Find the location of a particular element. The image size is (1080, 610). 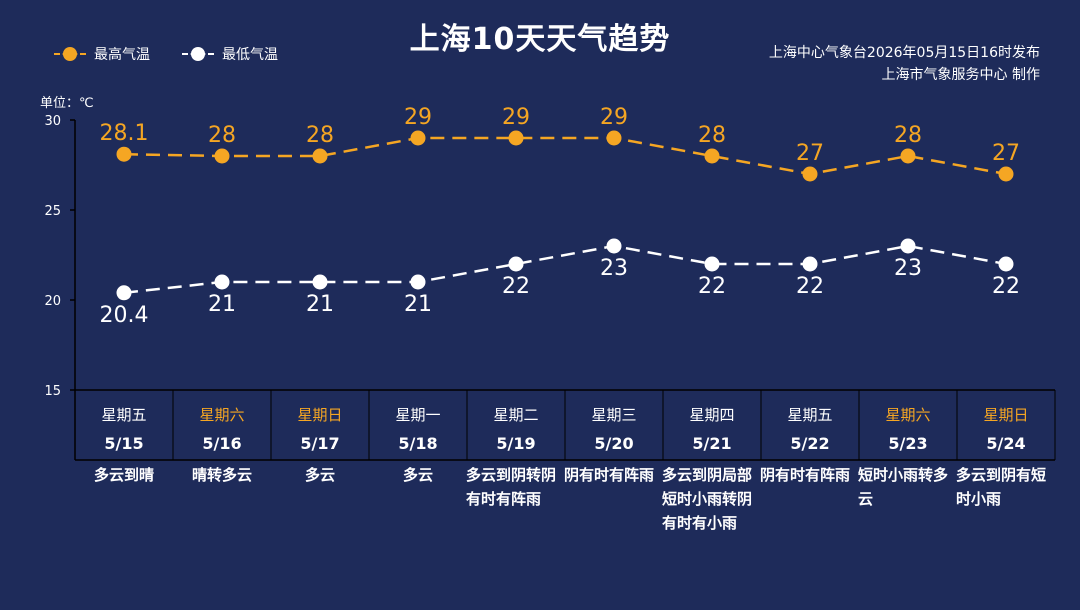

source-line-1: 上海中心气象台2026年05月15日16时发布 is located at coordinates (904, 53).